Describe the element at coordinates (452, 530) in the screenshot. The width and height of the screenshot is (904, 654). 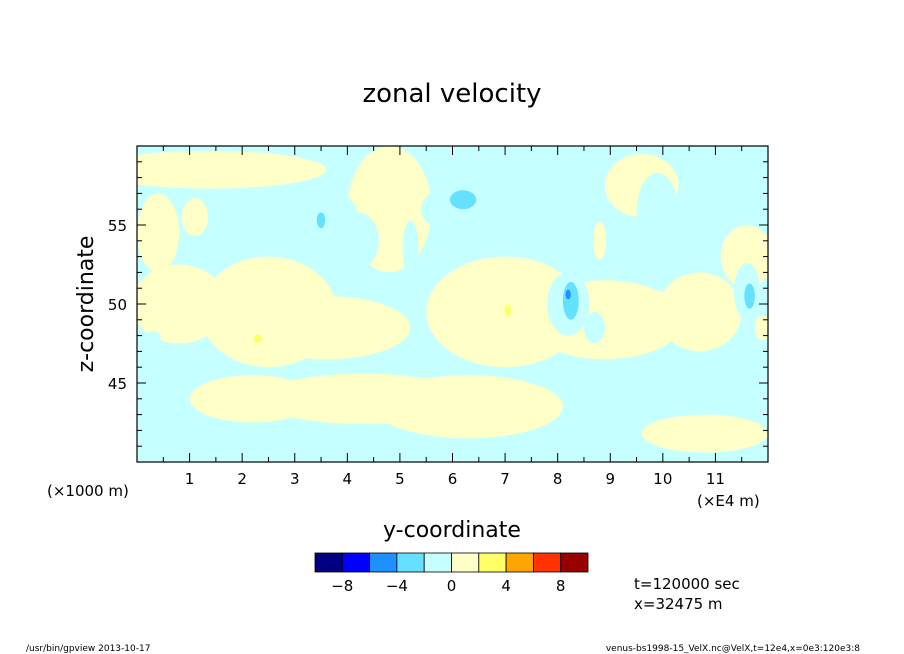
I see `x-axis-label: y-coordinate` at that location.